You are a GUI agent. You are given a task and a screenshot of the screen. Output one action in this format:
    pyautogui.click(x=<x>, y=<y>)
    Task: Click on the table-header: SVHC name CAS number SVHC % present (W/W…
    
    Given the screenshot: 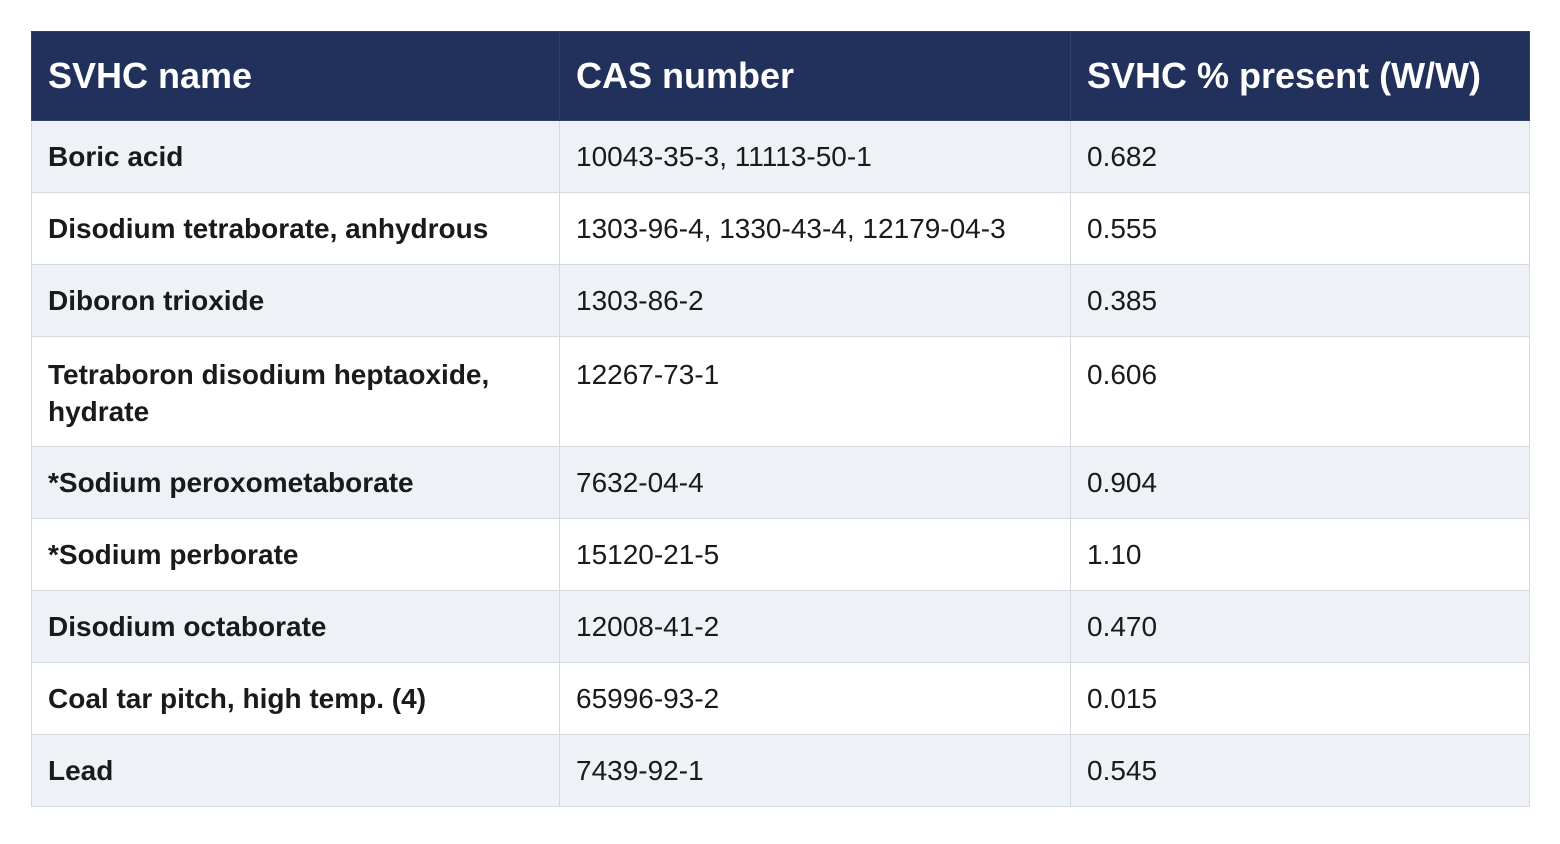 What is the action you would take?
    pyautogui.click(x=780, y=76)
    